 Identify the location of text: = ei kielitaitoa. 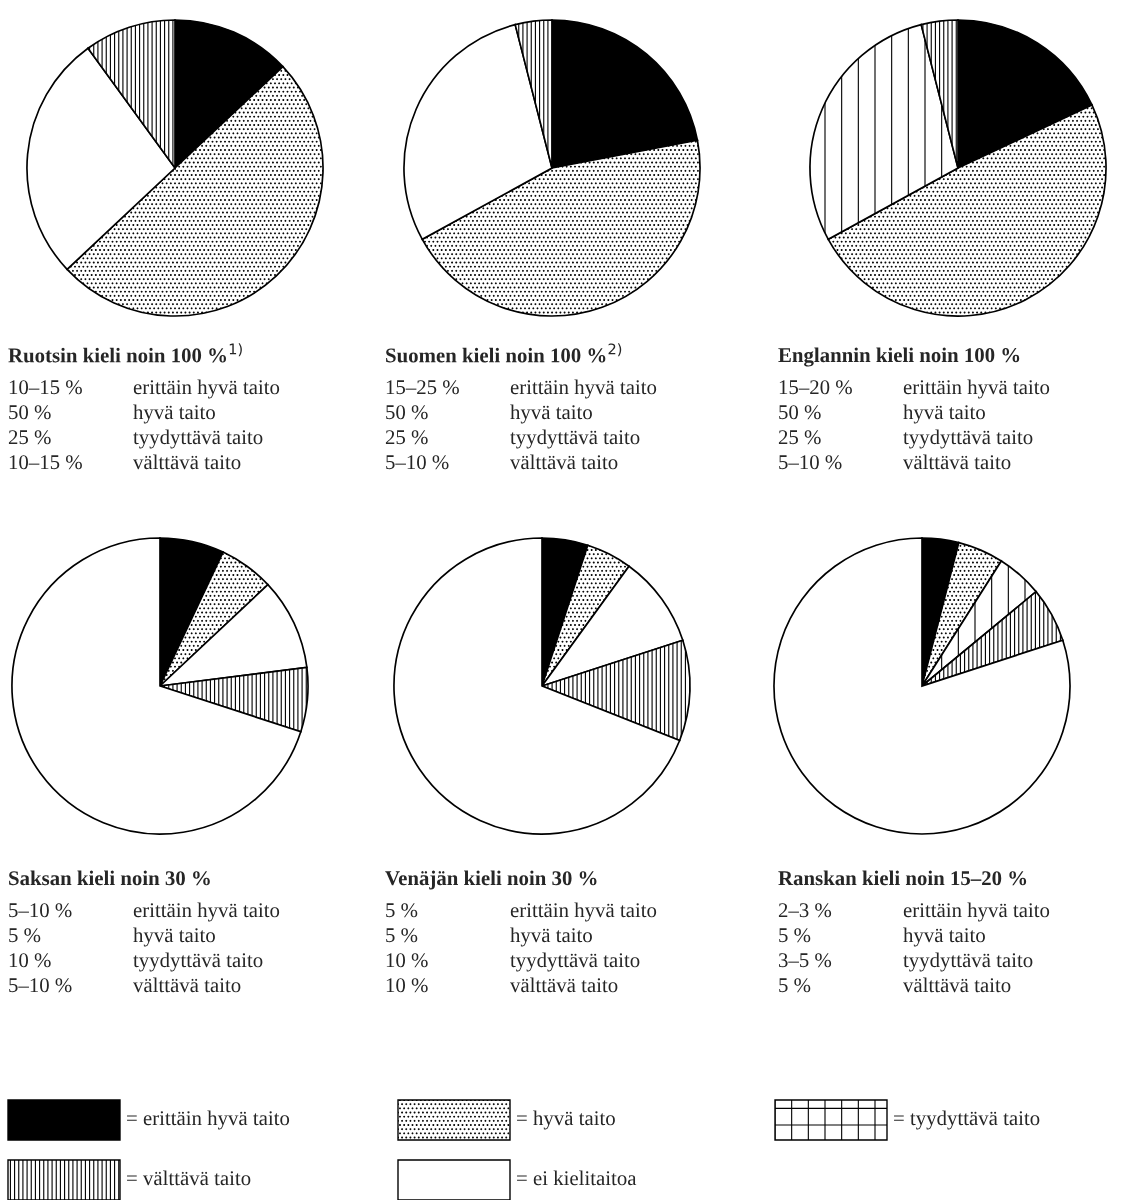
(577, 1178).